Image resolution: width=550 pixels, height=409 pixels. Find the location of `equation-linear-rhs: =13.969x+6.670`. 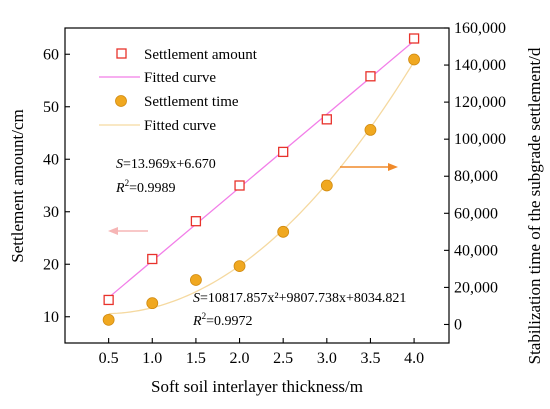

equation-linear-rhs: =13.969x+6.670 is located at coordinates (169, 164).